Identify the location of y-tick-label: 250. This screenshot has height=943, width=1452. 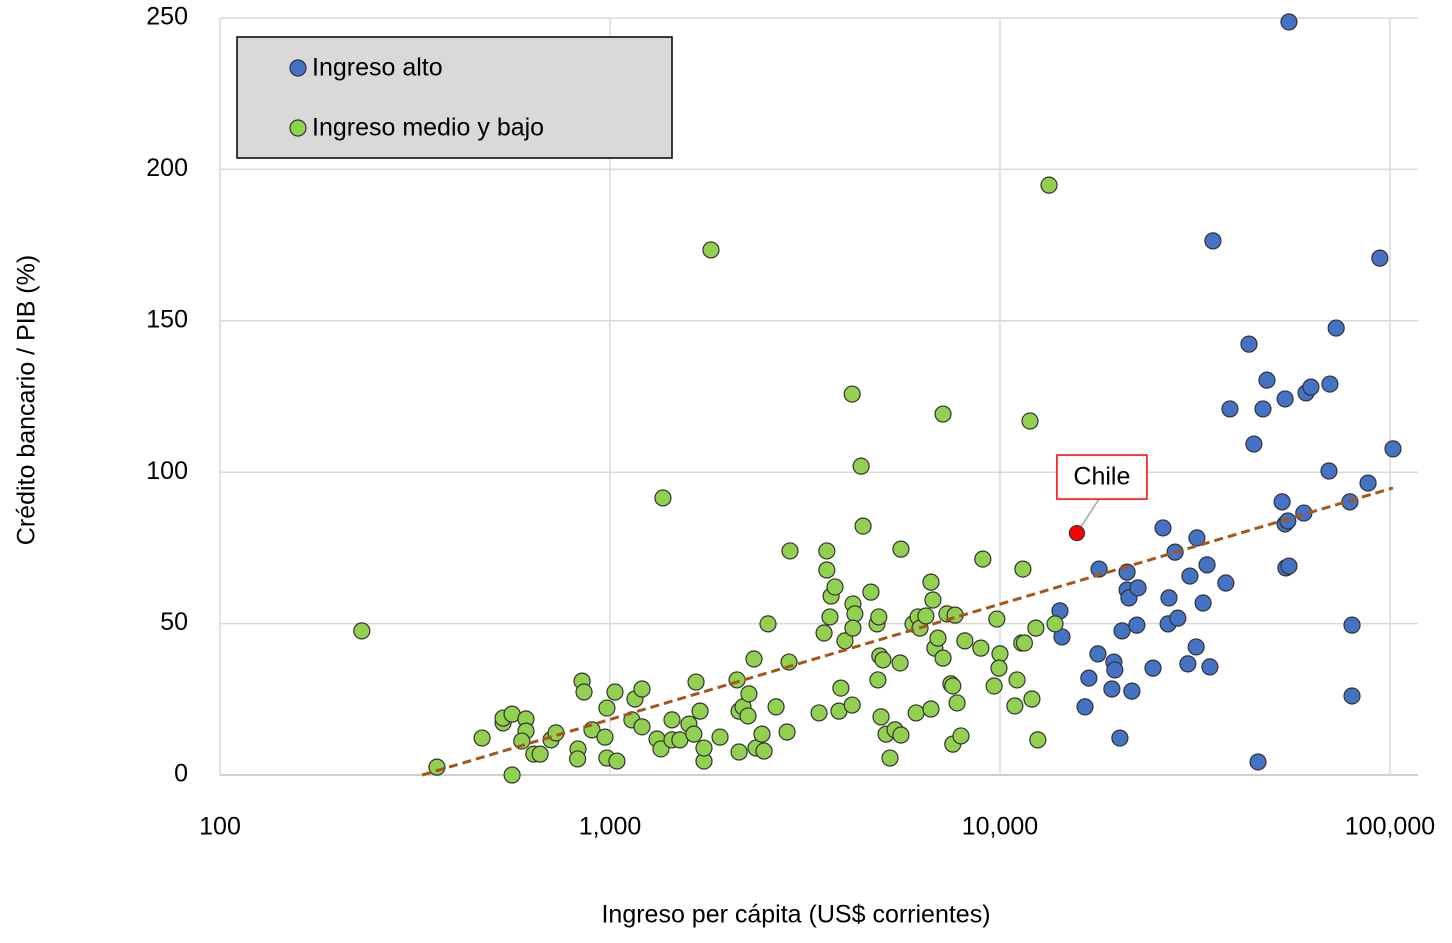
(167, 17).